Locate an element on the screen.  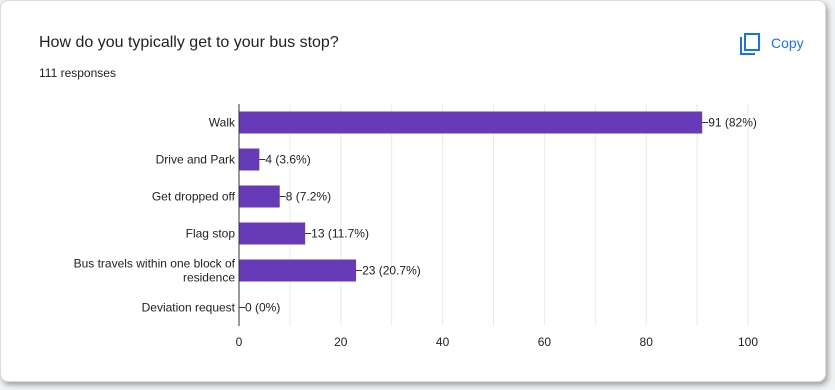
response-count: 111 responses is located at coordinates (77, 73).